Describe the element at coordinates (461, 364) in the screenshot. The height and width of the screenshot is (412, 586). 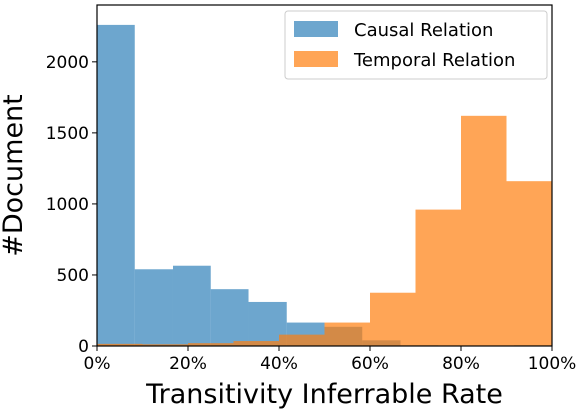
I see `x-tick-label: 80%` at that location.